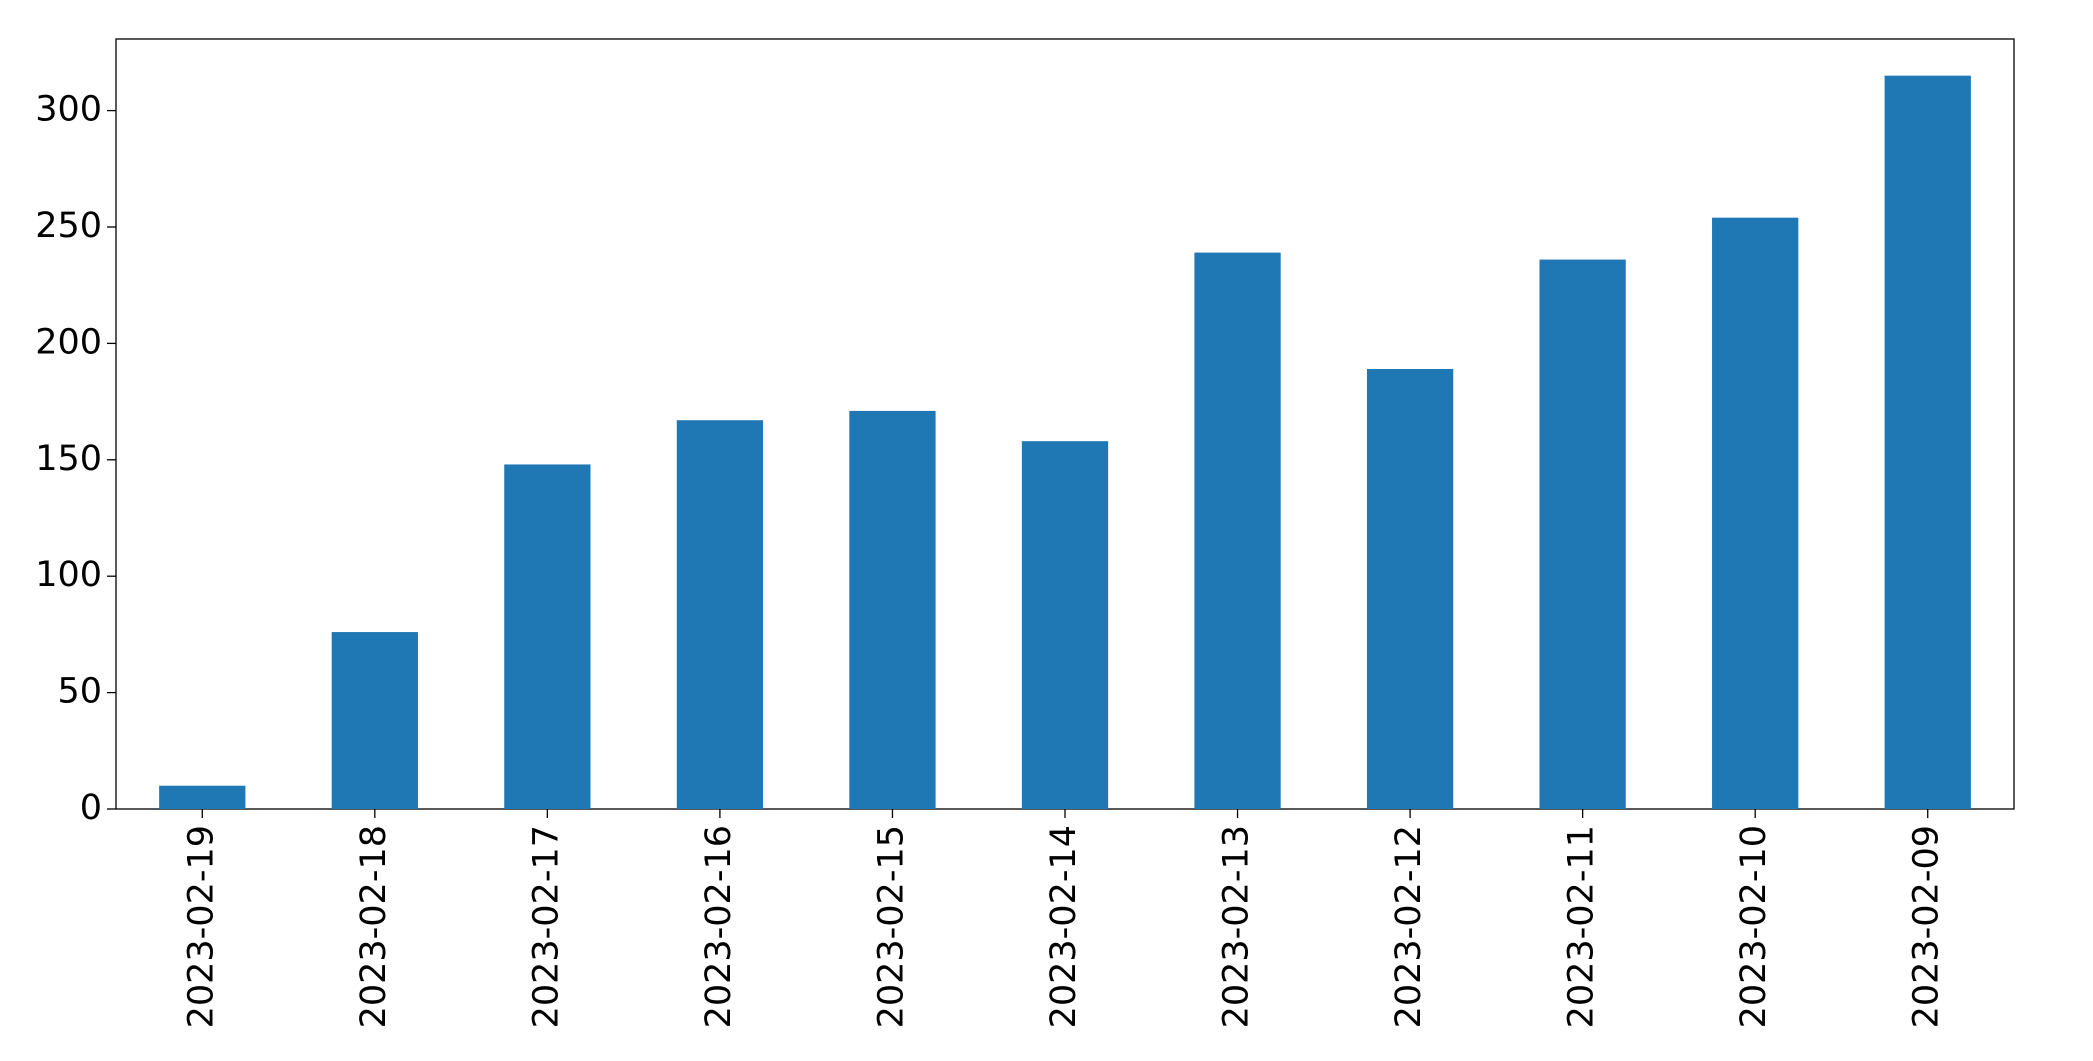 Image resolution: width=2093 pixels, height=1061 pixels. Describe the element at coordinates (68, 226) in the screenshot. I see `y-tick-label: 250` at that location.